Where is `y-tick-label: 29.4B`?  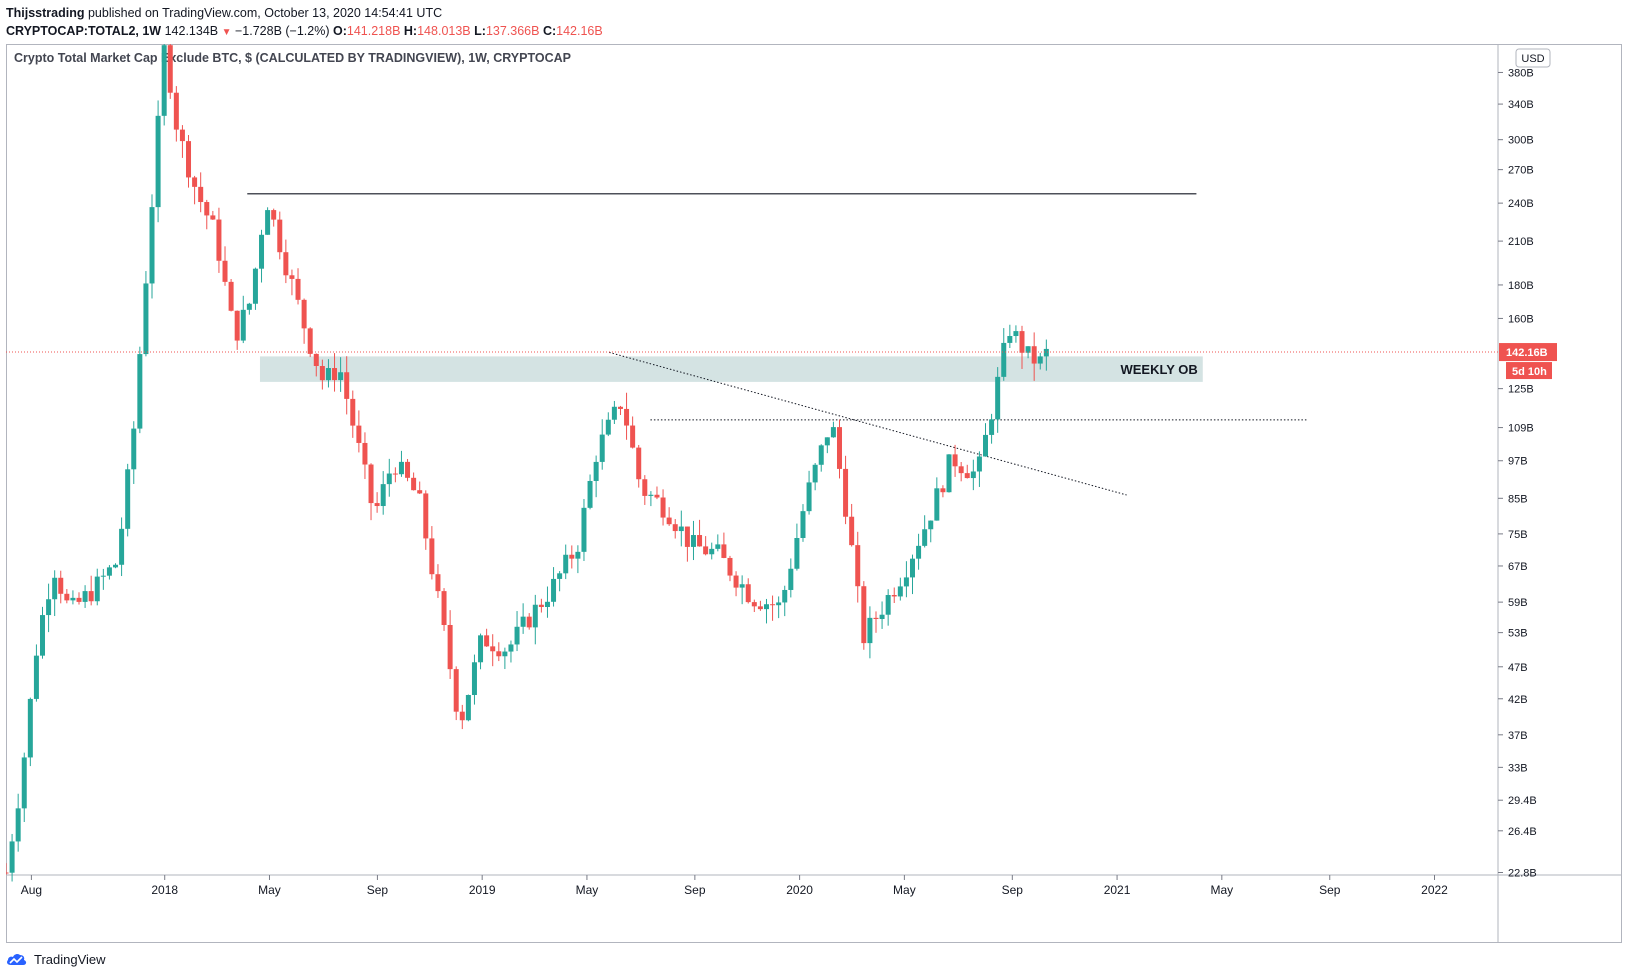 y-tick-label: 29.4B is located at coordinates (1522, 801).